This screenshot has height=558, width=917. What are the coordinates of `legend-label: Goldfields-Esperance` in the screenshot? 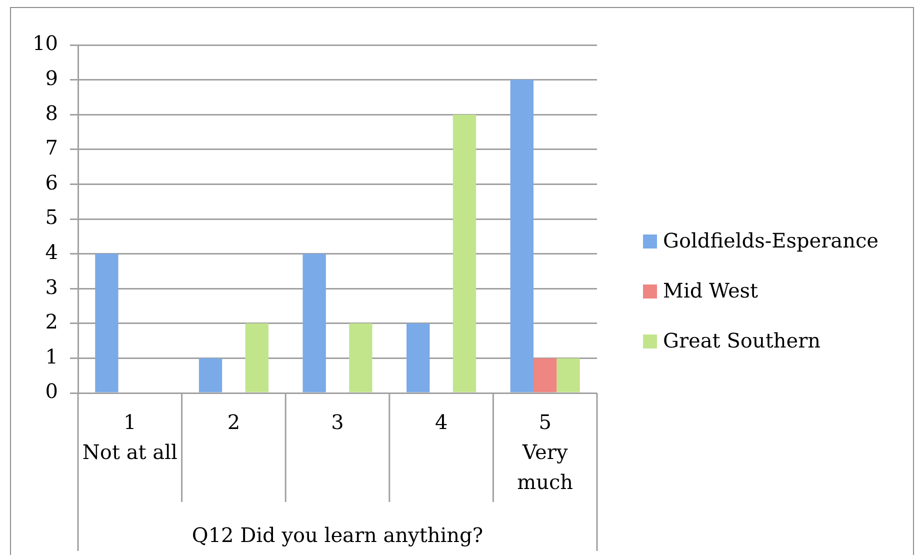 It's located at (771, 240).